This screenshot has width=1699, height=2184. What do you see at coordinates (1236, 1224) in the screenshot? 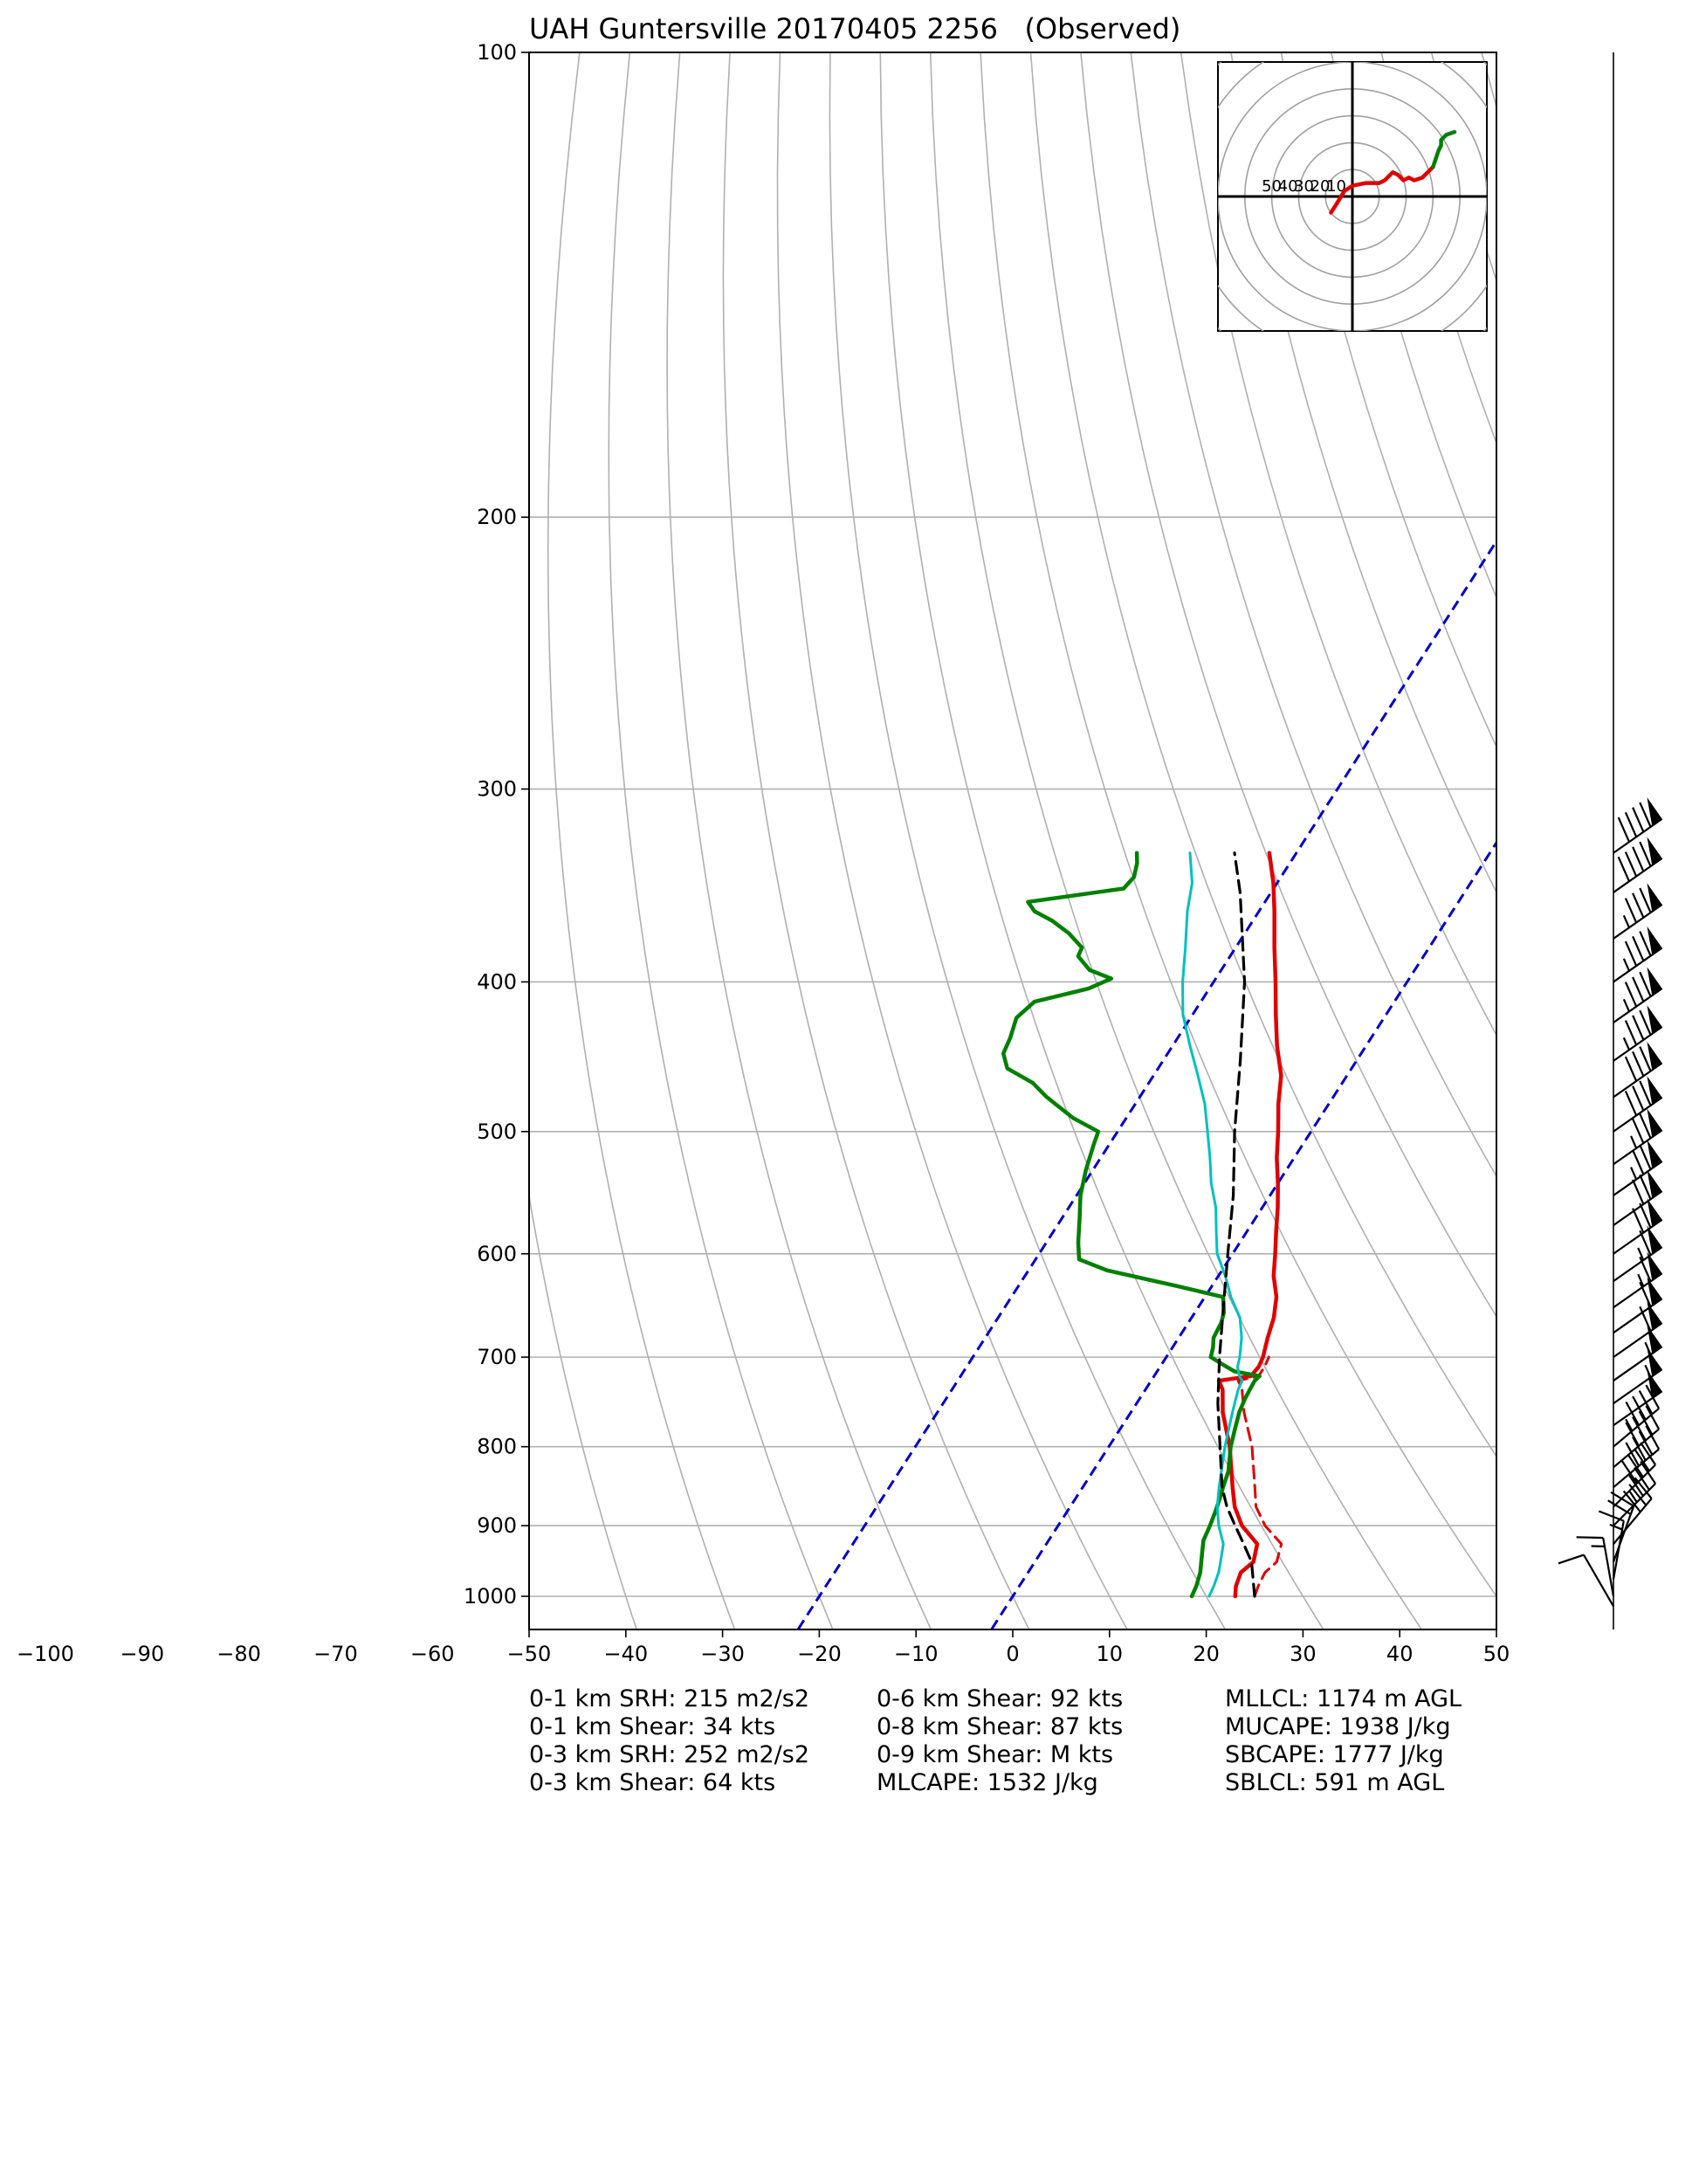
I see `series-parcel` at bounding box center [1236, 1224].